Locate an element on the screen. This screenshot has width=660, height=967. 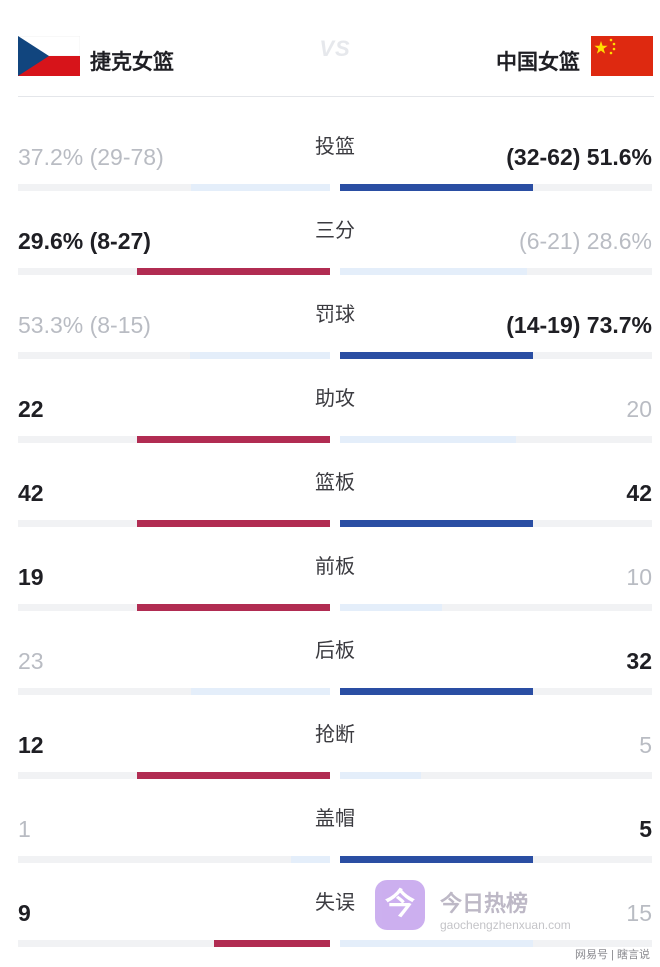
watermark-url: gaochengzhenxuan.com is located at coordinates (505, 925).